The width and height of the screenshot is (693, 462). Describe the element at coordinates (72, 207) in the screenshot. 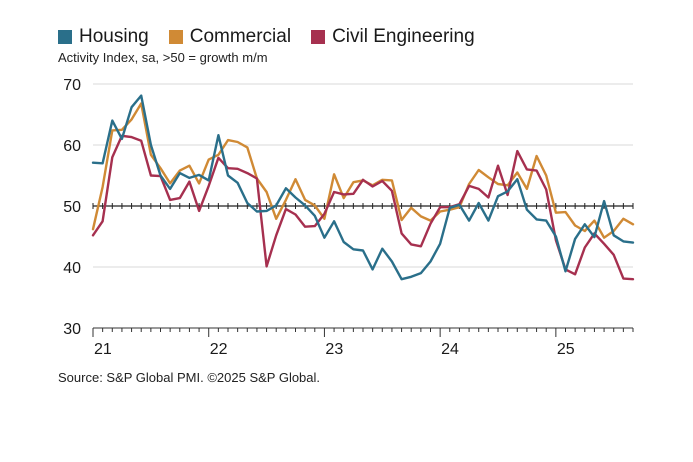

I see `y-tick-label-50: 50` at that location.